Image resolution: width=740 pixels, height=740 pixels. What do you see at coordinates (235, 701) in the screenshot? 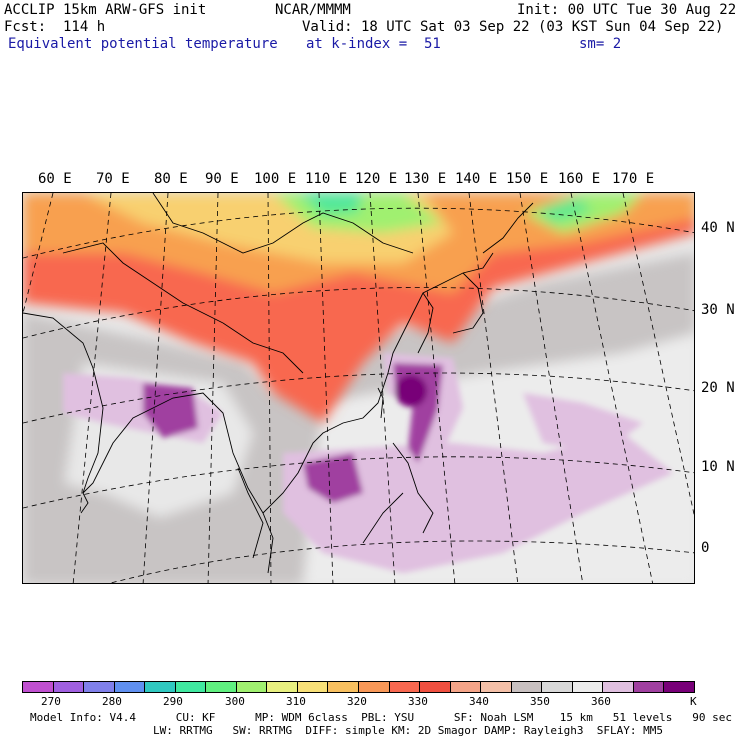
I see `colorbar-tick: 300` at bounding box center [235, 701].